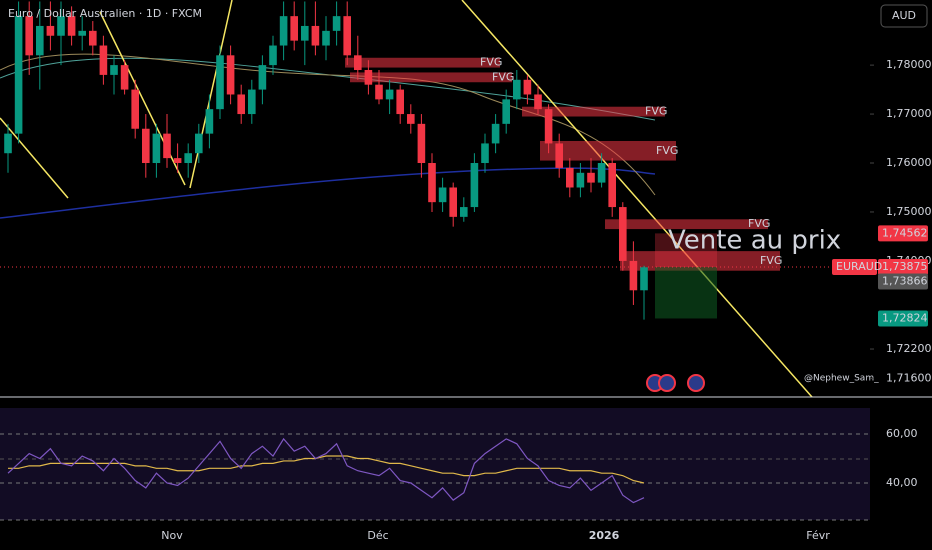  I want to click on y-tick-label: 1,77000, so click(909, 113).